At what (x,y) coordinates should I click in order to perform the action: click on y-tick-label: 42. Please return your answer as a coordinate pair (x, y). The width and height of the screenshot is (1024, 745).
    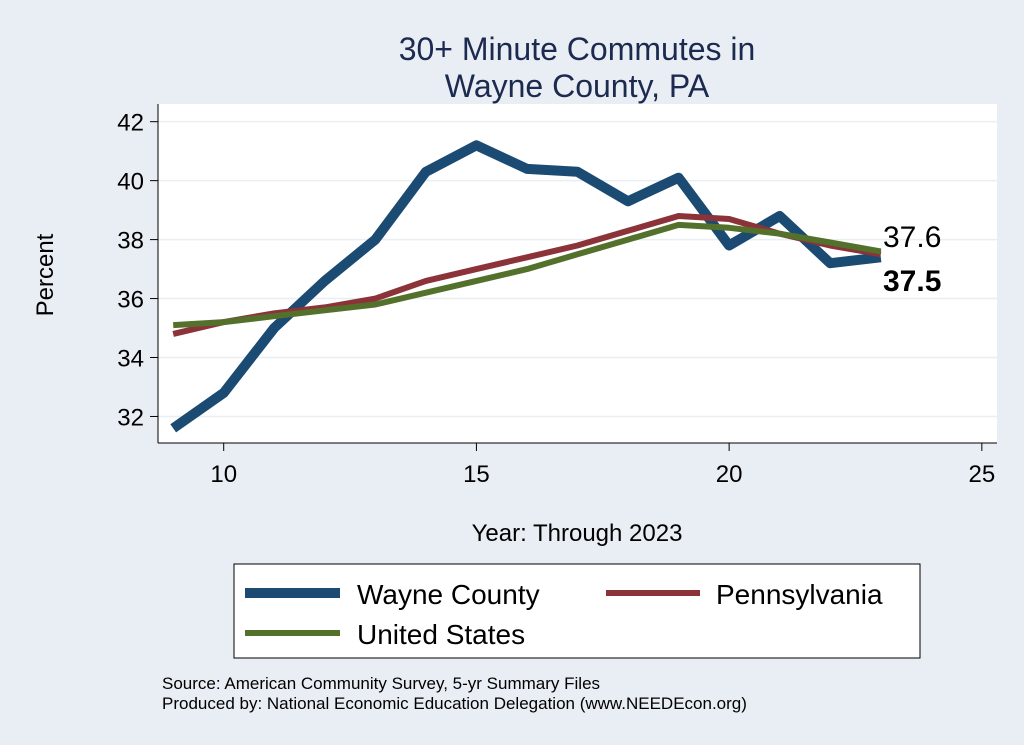
    Looking at the image, I should click on (130, 123).